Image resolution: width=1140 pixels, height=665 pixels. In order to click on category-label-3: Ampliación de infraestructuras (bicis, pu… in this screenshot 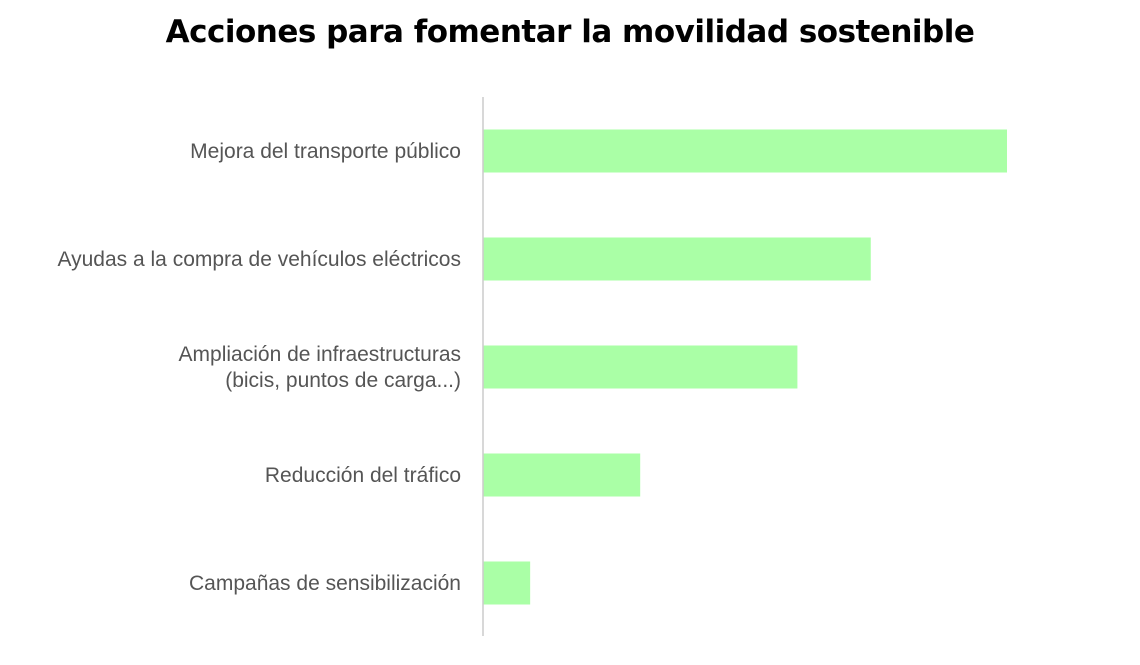, I will do `click(320, 367)`.